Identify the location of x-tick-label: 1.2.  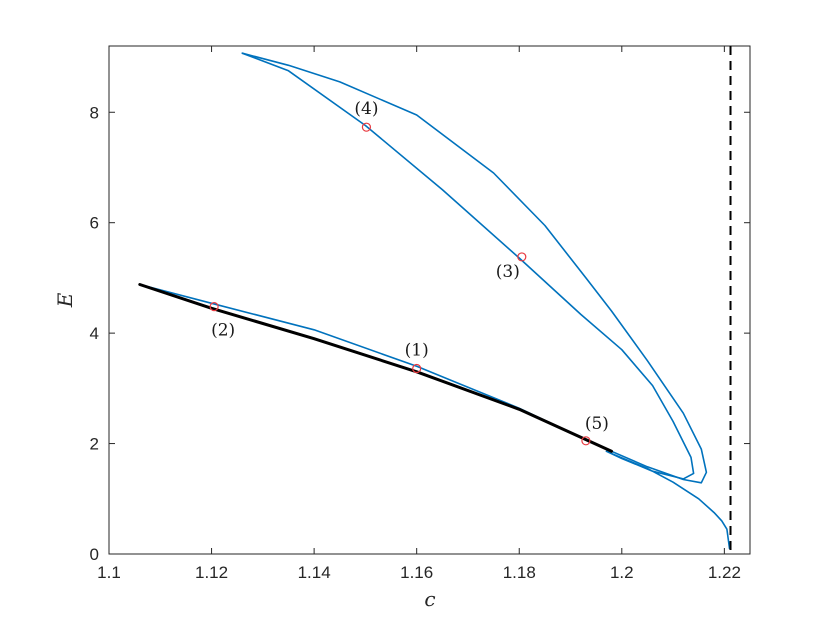
(622, 572).